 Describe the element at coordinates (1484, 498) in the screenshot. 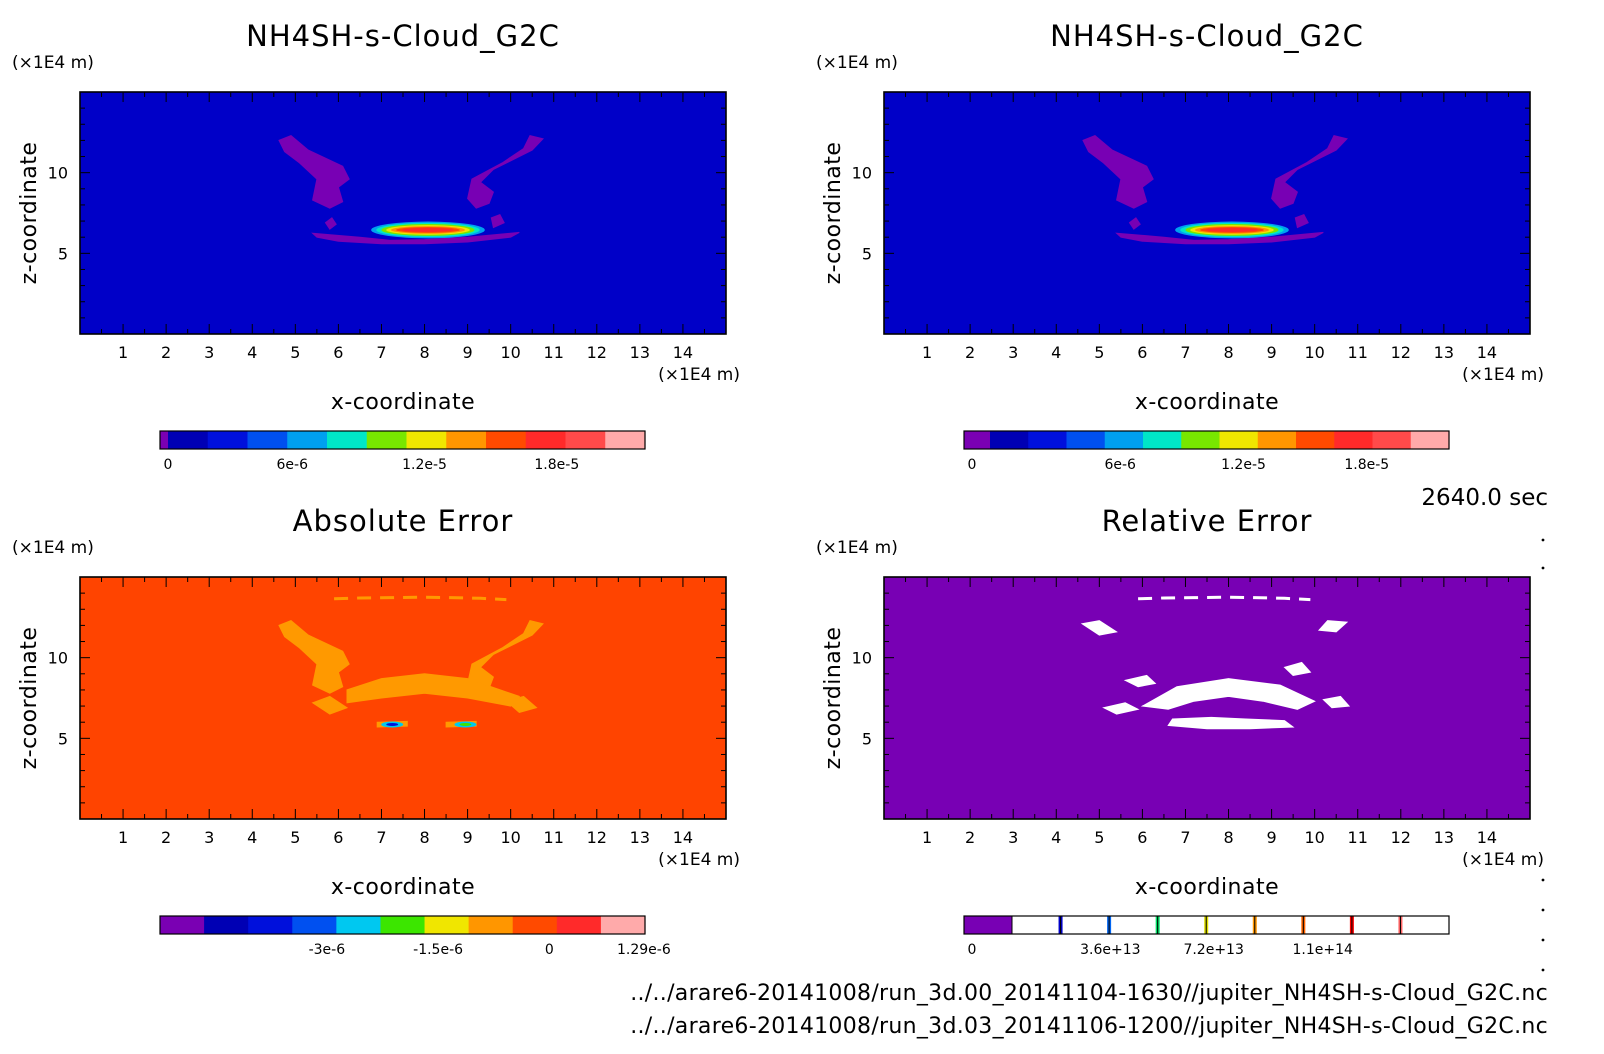

I see `time-label: 2640.0 sec` at that location.